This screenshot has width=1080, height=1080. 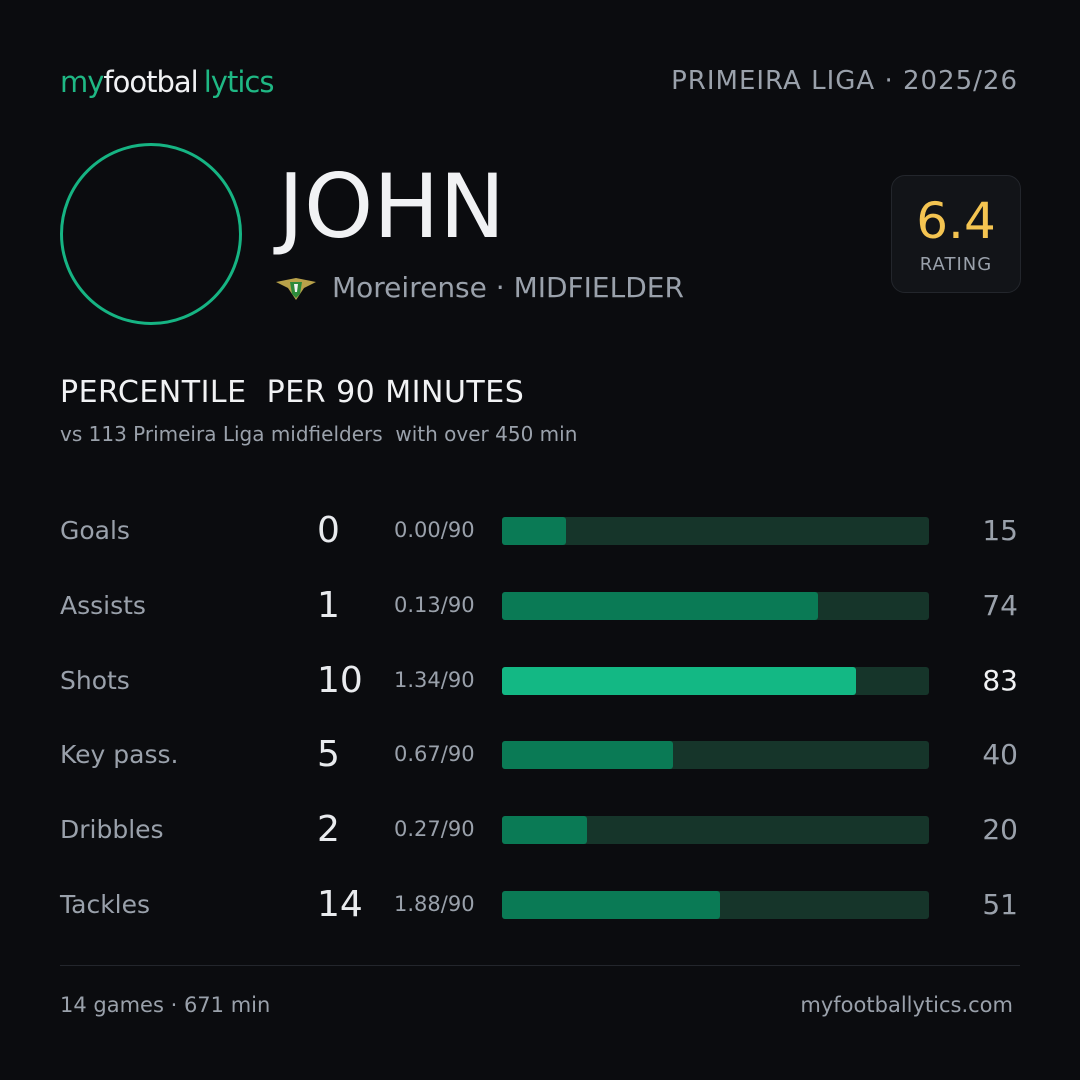 What do you see at coordinates (82, 82) in the screenshot?
I see `brand-part: my` at bounding box center [82, 82].